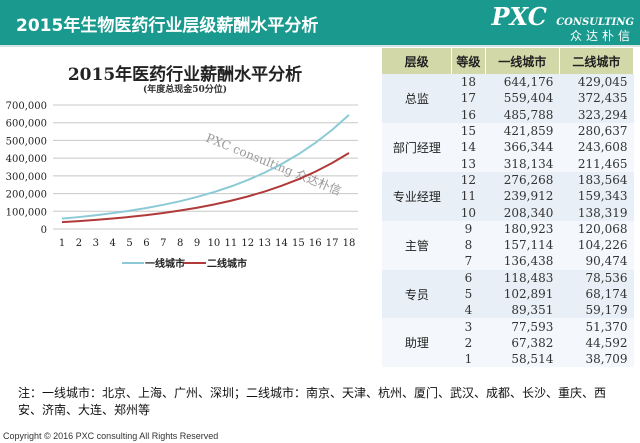 This screenshot has height=443, width=640. Describe the element at coordinates (247, 243) in the screenshot. I see `x-tick-label: 12` at that location.